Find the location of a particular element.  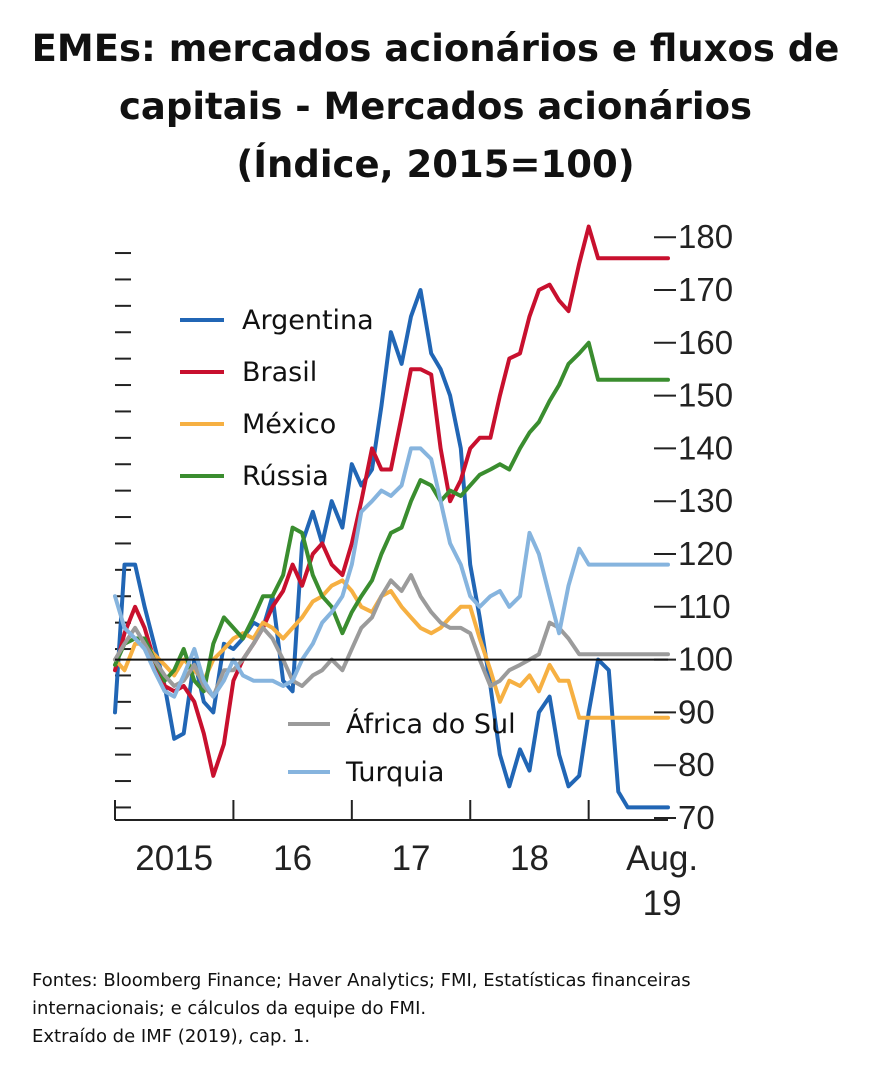

legend-label: Argentina is located at coordinates (308, 320).